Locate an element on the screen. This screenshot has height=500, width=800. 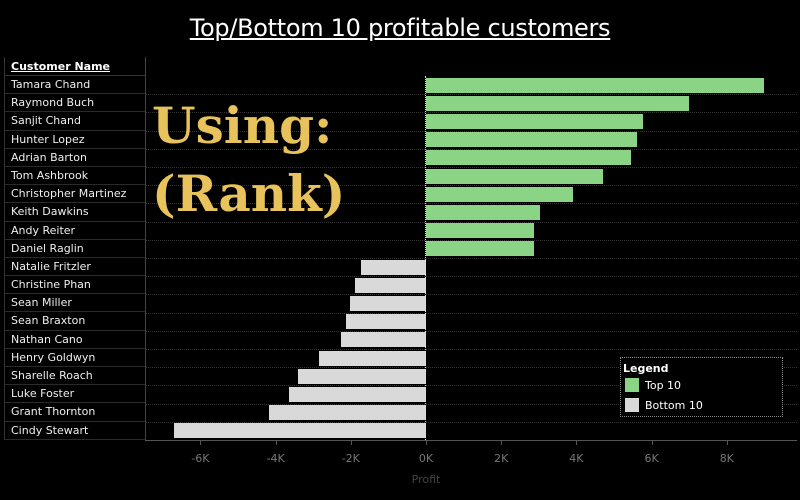
table-row: Sean Braxton is located at coordinates (75, 321).